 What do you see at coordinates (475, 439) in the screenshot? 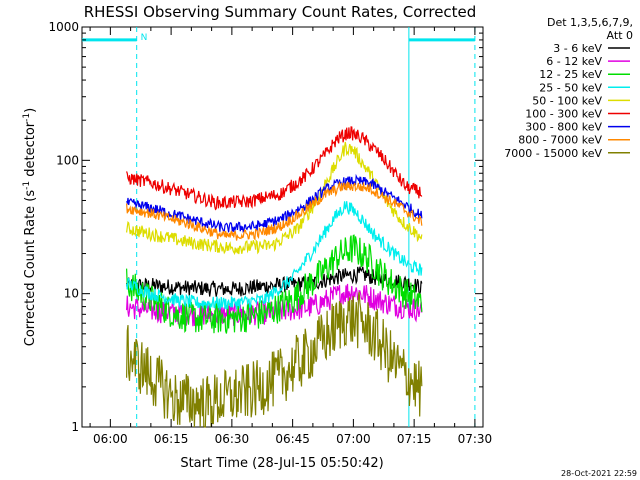
I see `x-tick-label-07:30: 07:30` at bounding box center [475, 439].